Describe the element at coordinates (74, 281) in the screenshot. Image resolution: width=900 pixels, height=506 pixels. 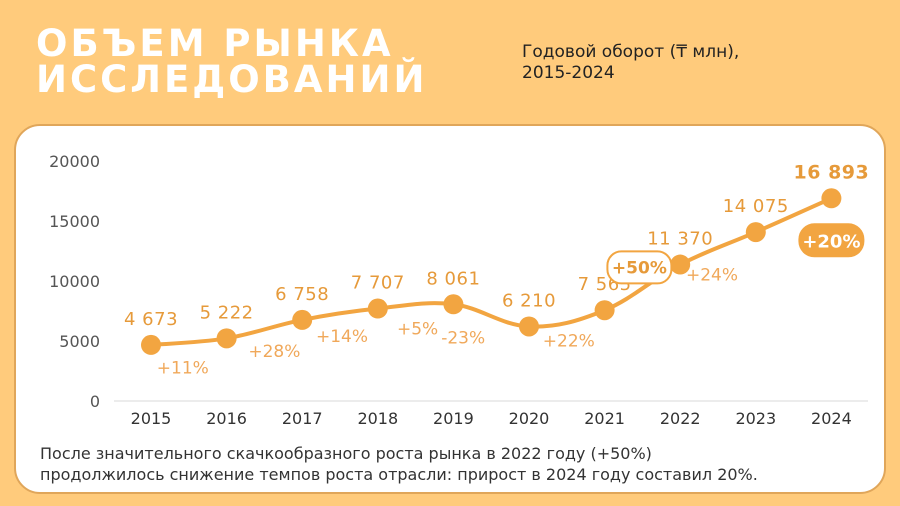
I see `y-tick-label: 10000` at that location.